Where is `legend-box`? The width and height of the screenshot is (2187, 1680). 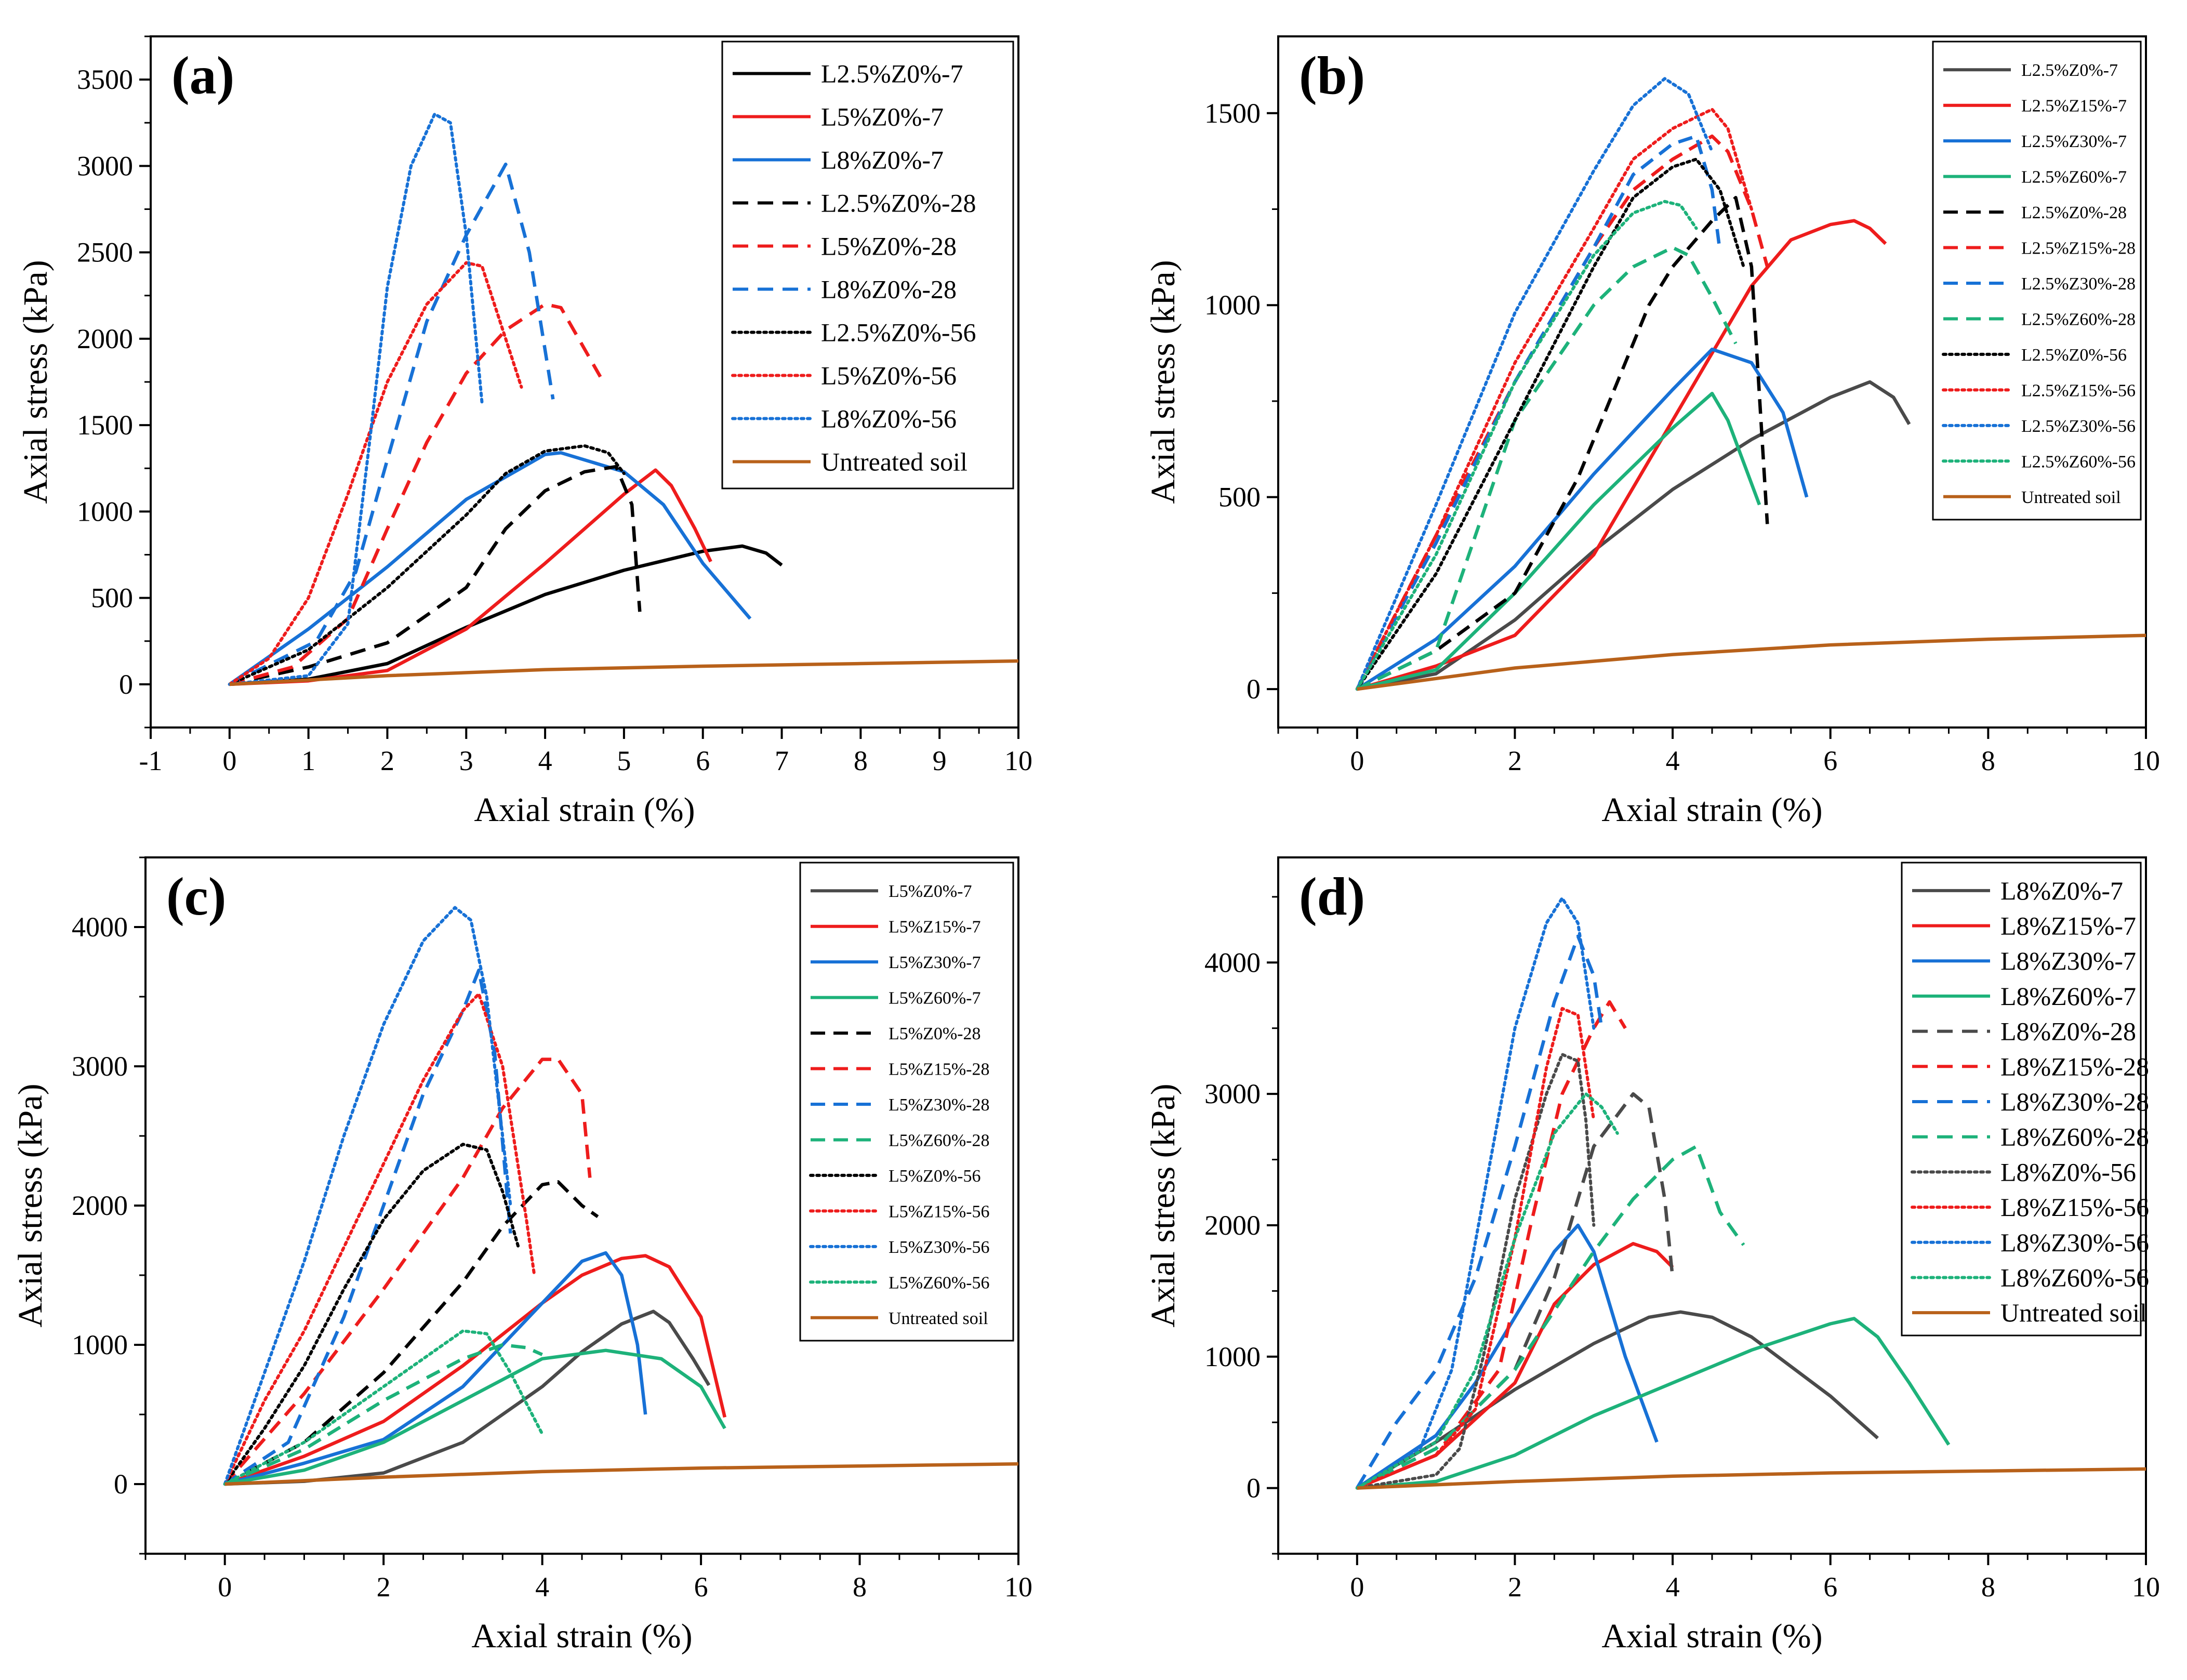 legend-box is located at coordinates (2037, 281).